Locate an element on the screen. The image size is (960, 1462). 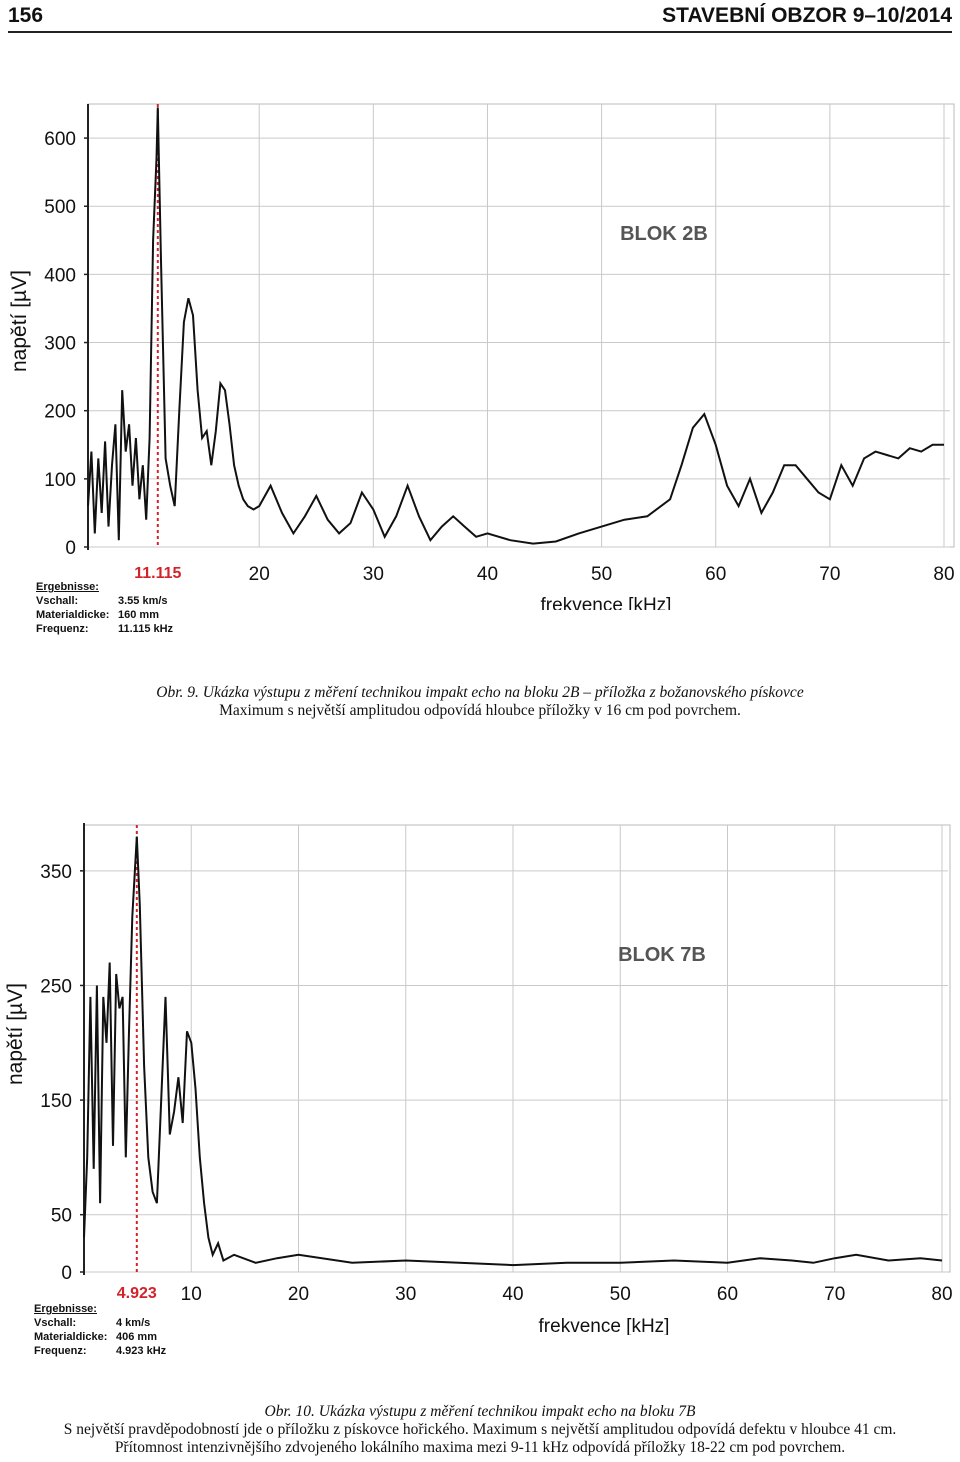
peak-marker-group: 4.923 is located at coordinates (137, 1063).